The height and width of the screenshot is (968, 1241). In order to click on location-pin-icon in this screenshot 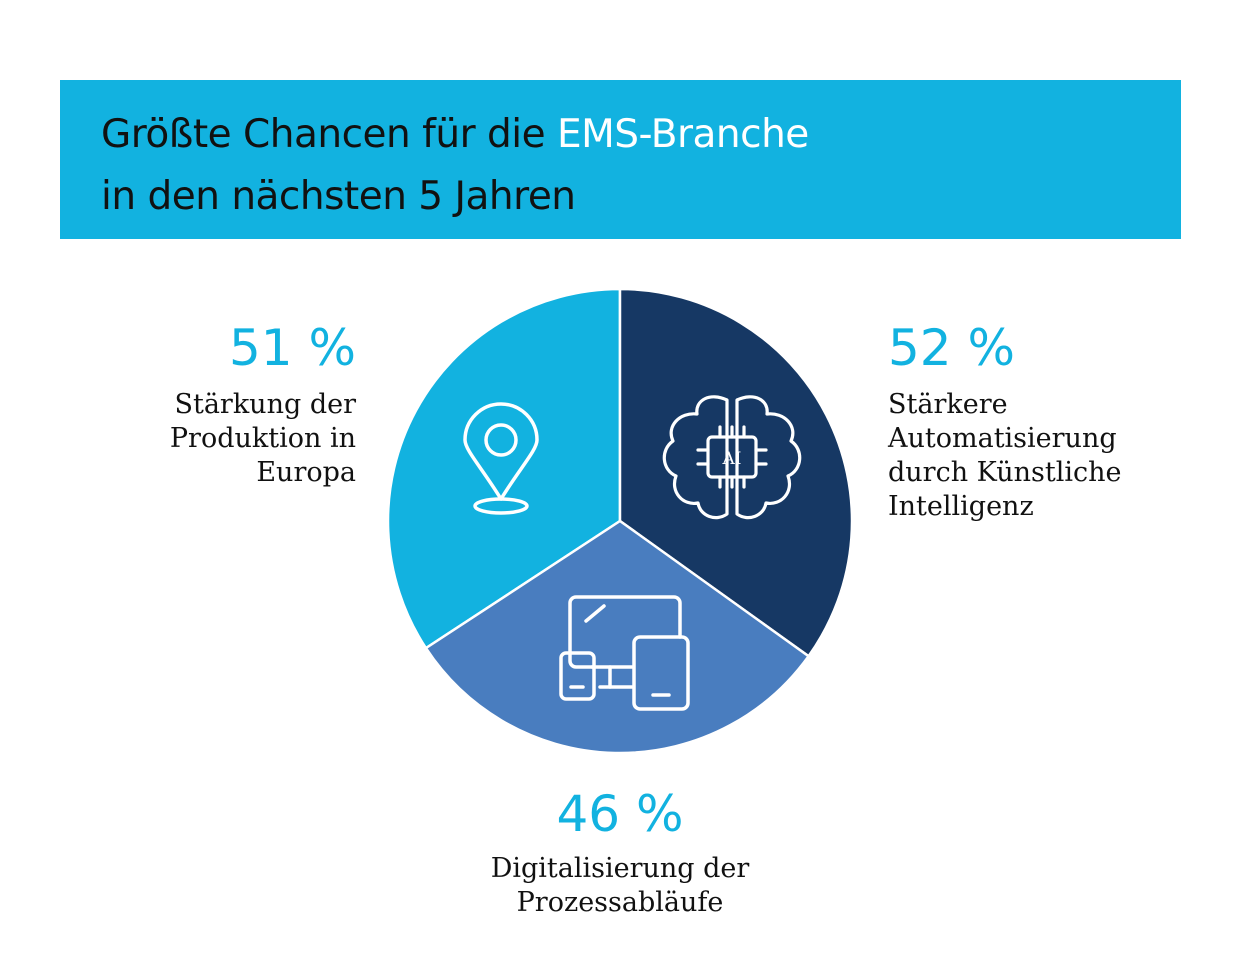, I will do `click(501, 458)`.